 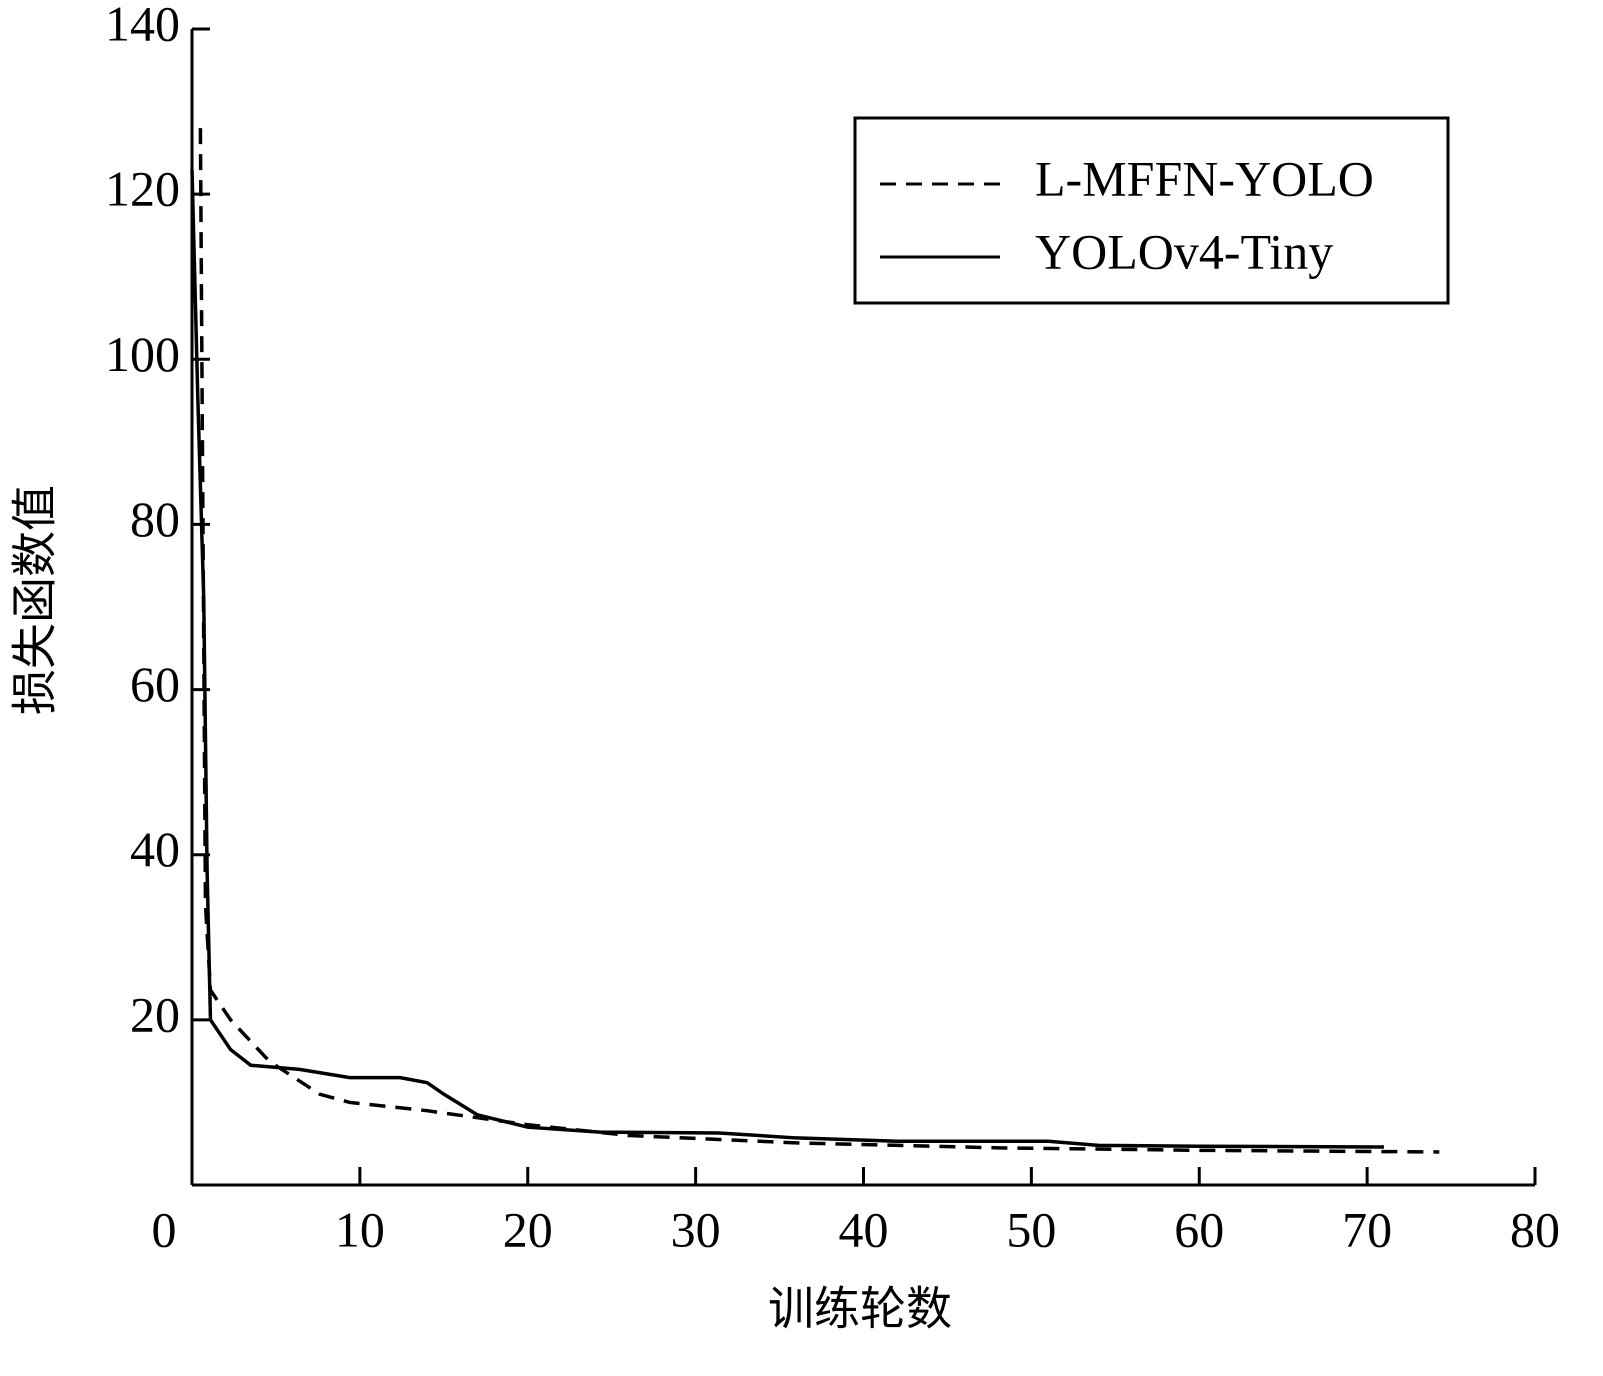 What do you see at coordinates (1151, 210) in the screenshot?
I see `legend-box` at bounding box center [1151, 210].